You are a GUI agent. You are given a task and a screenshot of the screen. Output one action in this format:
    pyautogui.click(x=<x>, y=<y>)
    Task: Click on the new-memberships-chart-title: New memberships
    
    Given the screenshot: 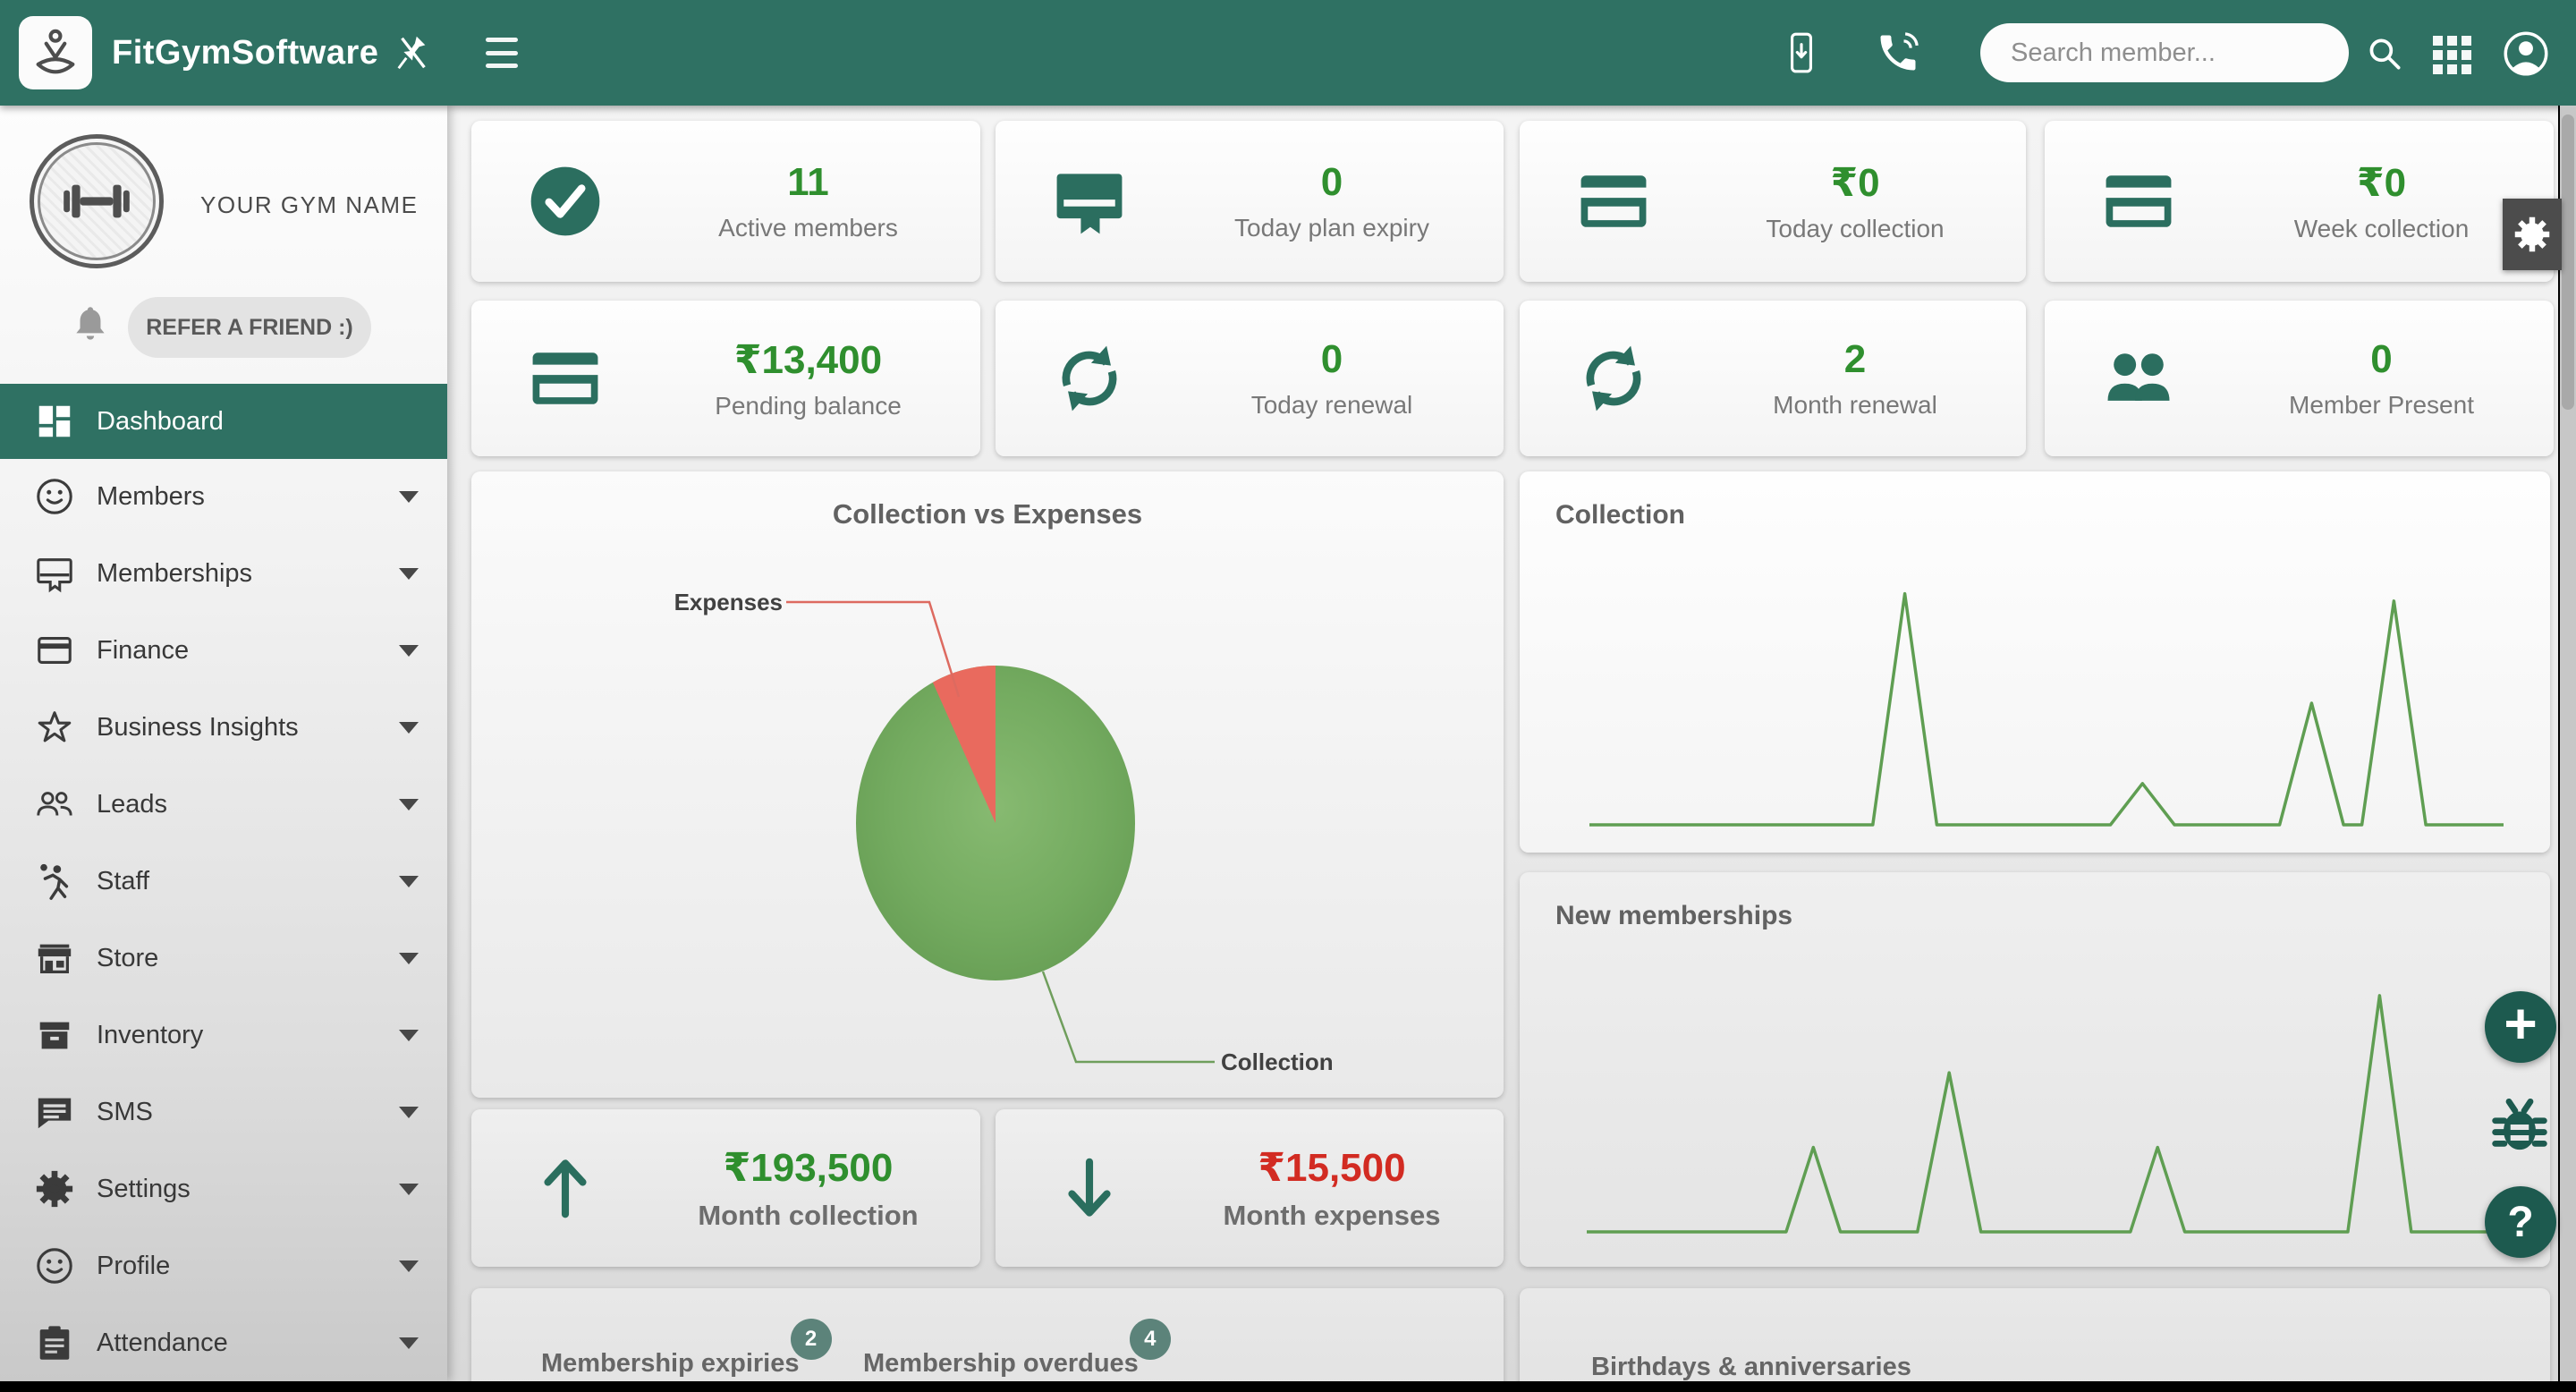 What is the action you would take?
    pyautogui.click(x=1674, y=915)
    